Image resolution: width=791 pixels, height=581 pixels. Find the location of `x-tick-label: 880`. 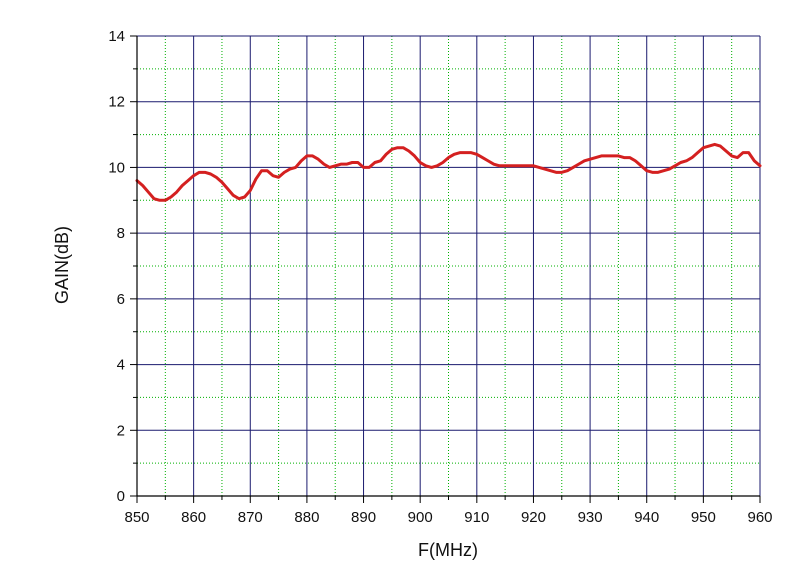

x-tick-label: 880 is located at coordinates (306, 517).